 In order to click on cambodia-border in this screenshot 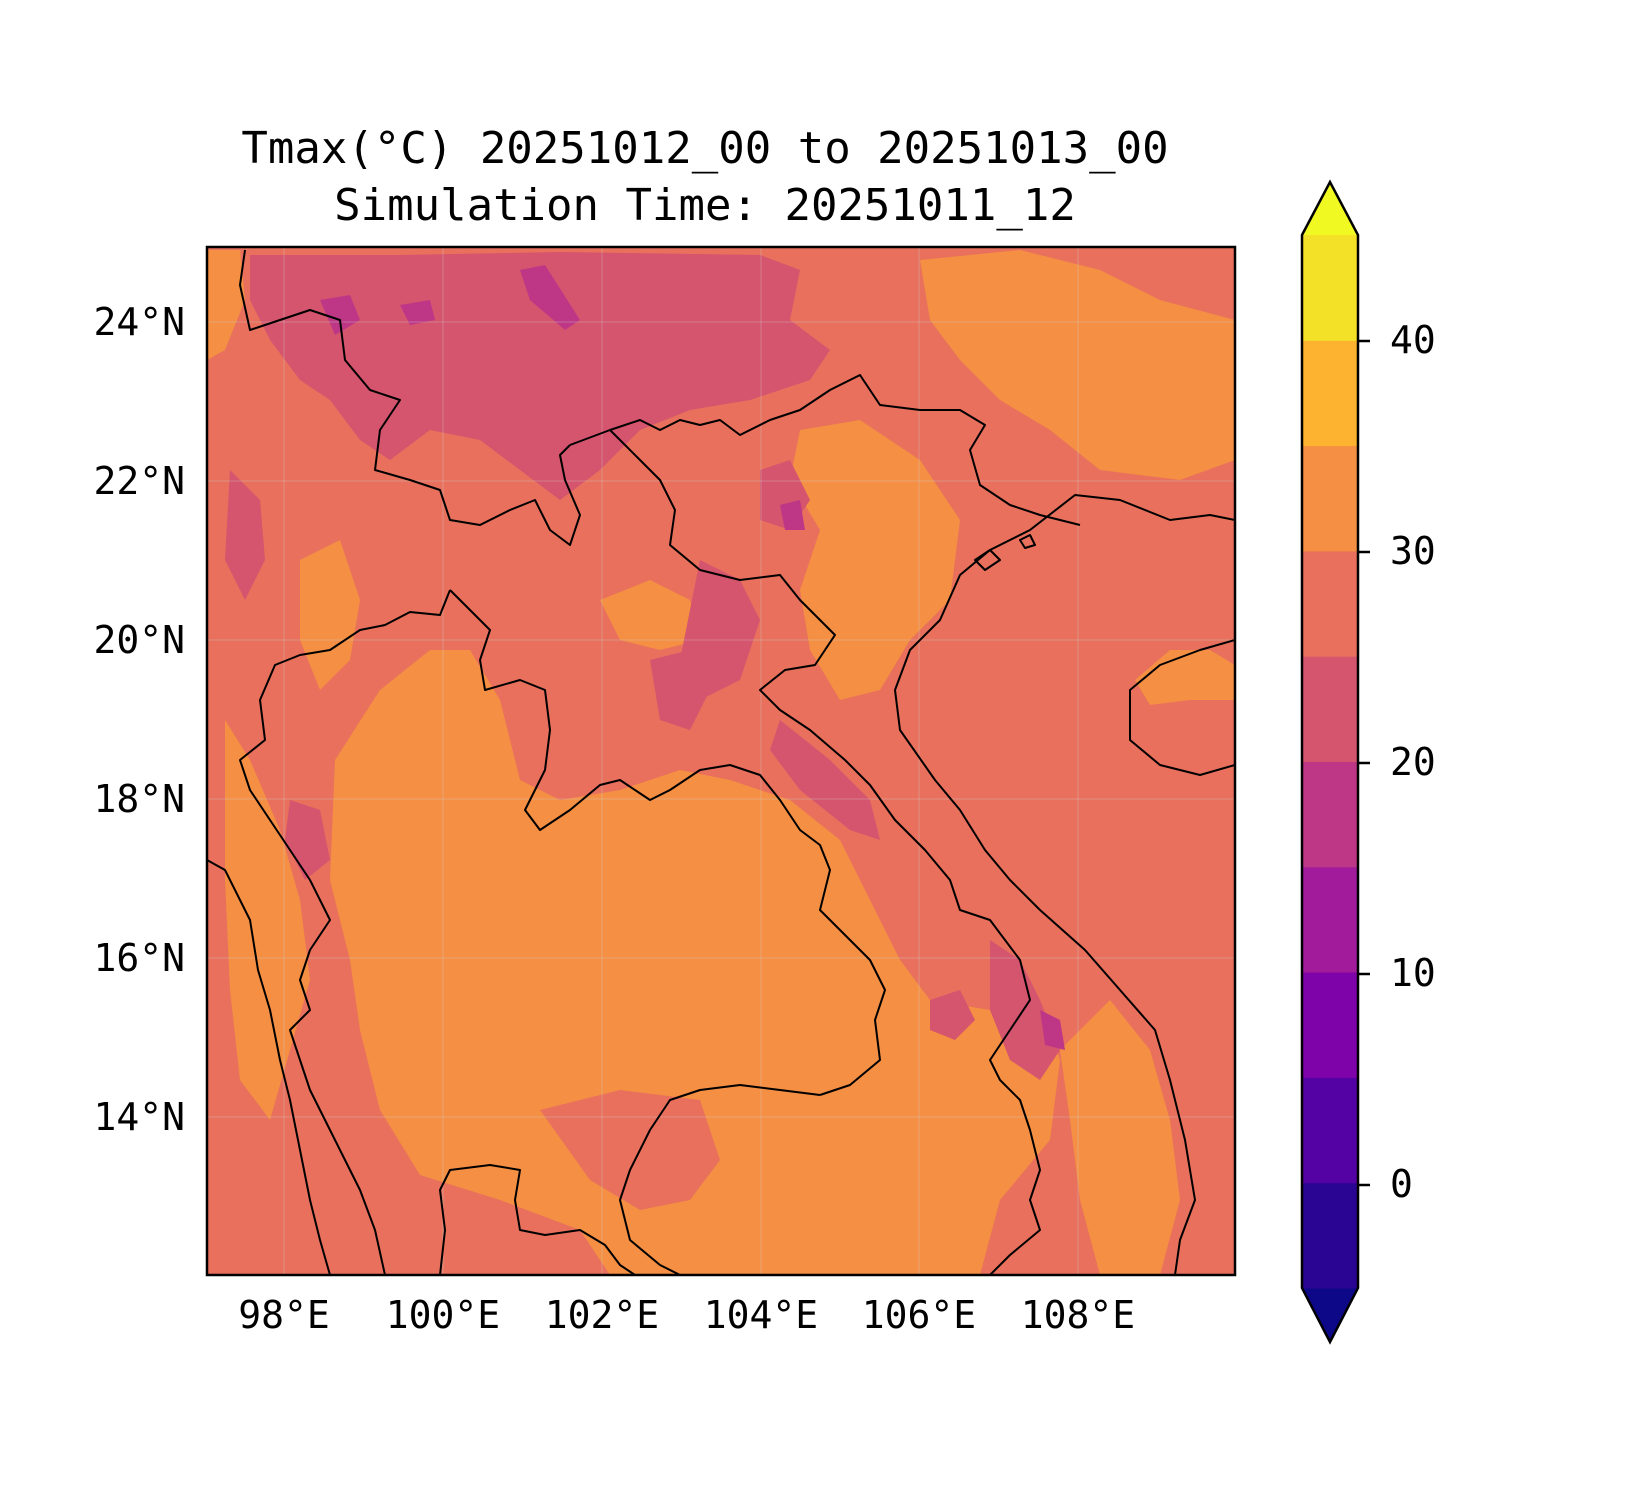, I will do `click(720, 1179)`.